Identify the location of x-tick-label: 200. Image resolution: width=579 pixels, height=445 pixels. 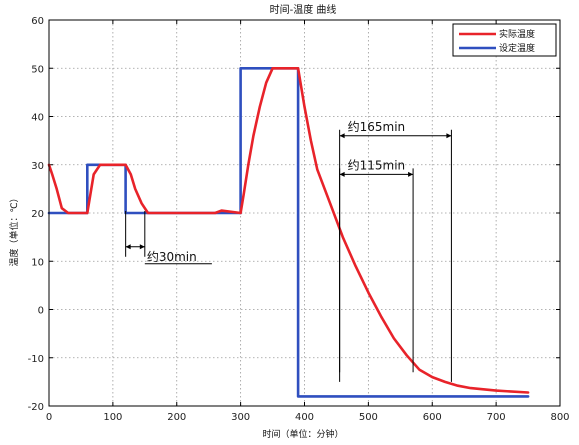
(176, 417).